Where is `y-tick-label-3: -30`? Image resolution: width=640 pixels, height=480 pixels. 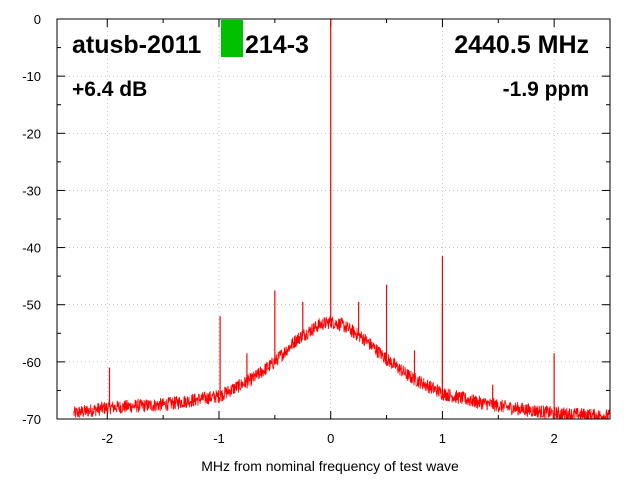 y-tick-label-3: -30 is located at coordinates (31, 190).